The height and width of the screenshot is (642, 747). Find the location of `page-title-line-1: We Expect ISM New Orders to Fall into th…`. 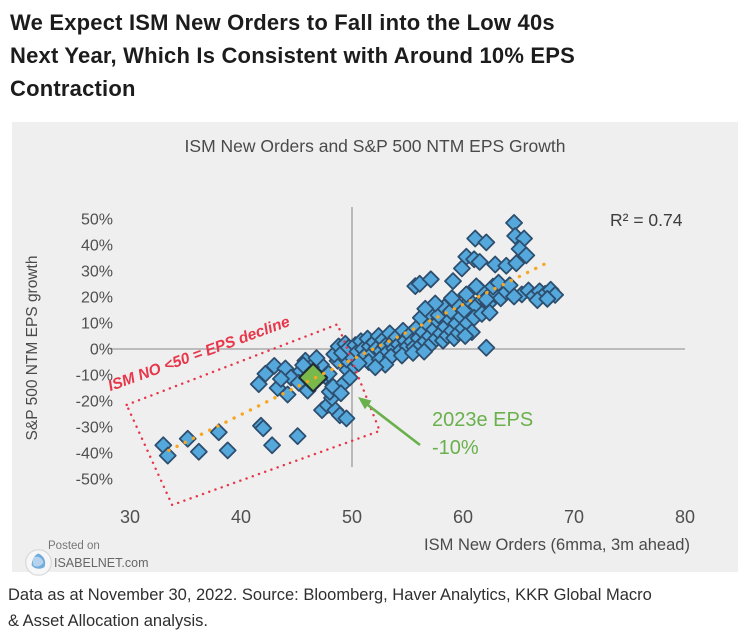

page-title-line-1: We Expect ISM New Orders to Fall into th… is located at coordinates (282, 22).